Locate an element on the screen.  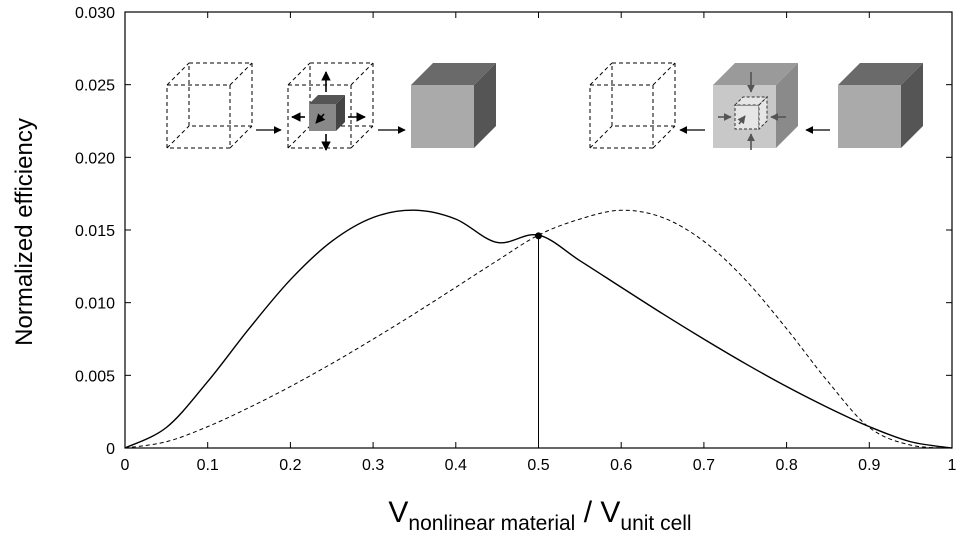
y-tick-label: 0.005 is located at coordinates (95, 376).